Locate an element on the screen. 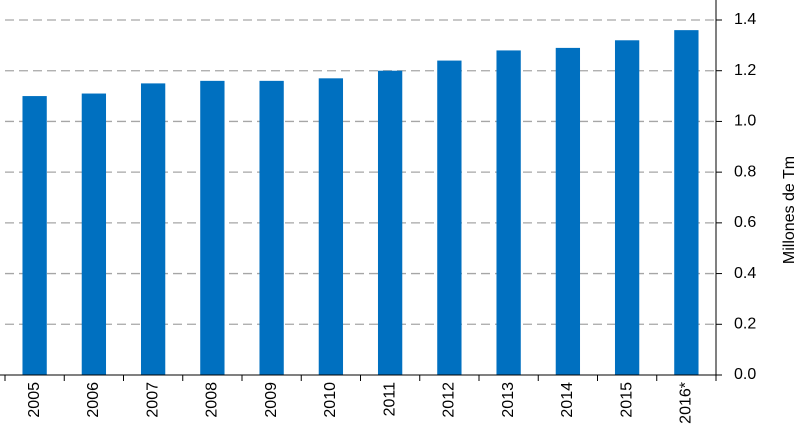  y-tick-label: 0.2 is located at coordinates (745, 324).